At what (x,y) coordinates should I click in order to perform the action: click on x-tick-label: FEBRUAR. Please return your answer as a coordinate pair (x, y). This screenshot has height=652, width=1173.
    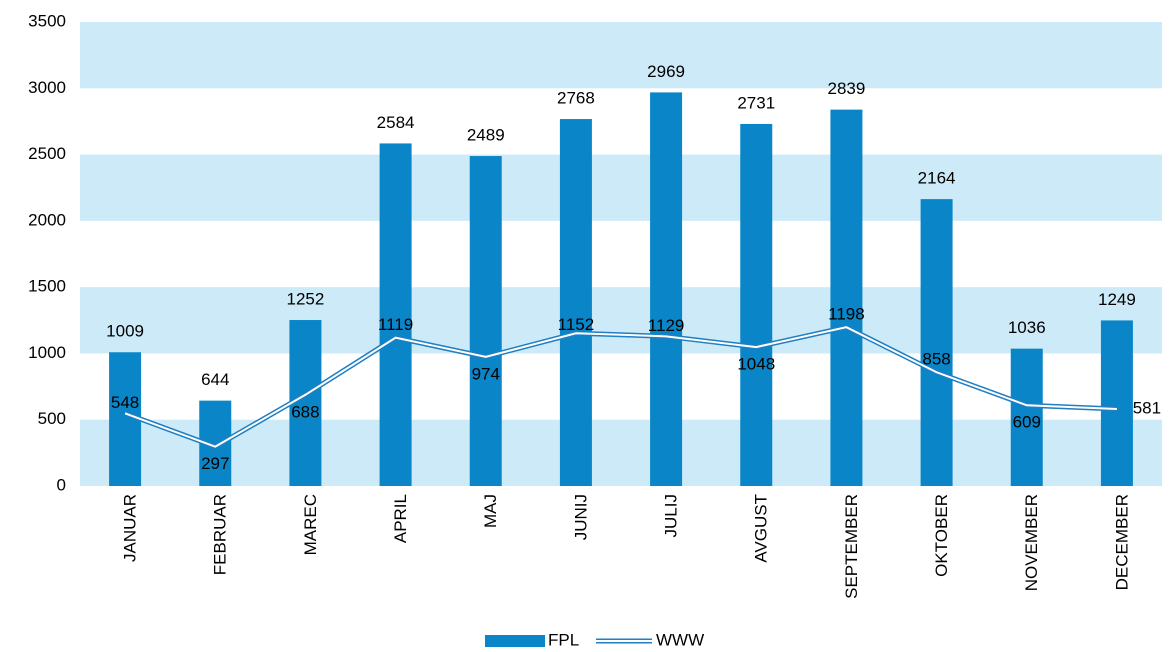
    Looking at the image, I should click on (220, 534).